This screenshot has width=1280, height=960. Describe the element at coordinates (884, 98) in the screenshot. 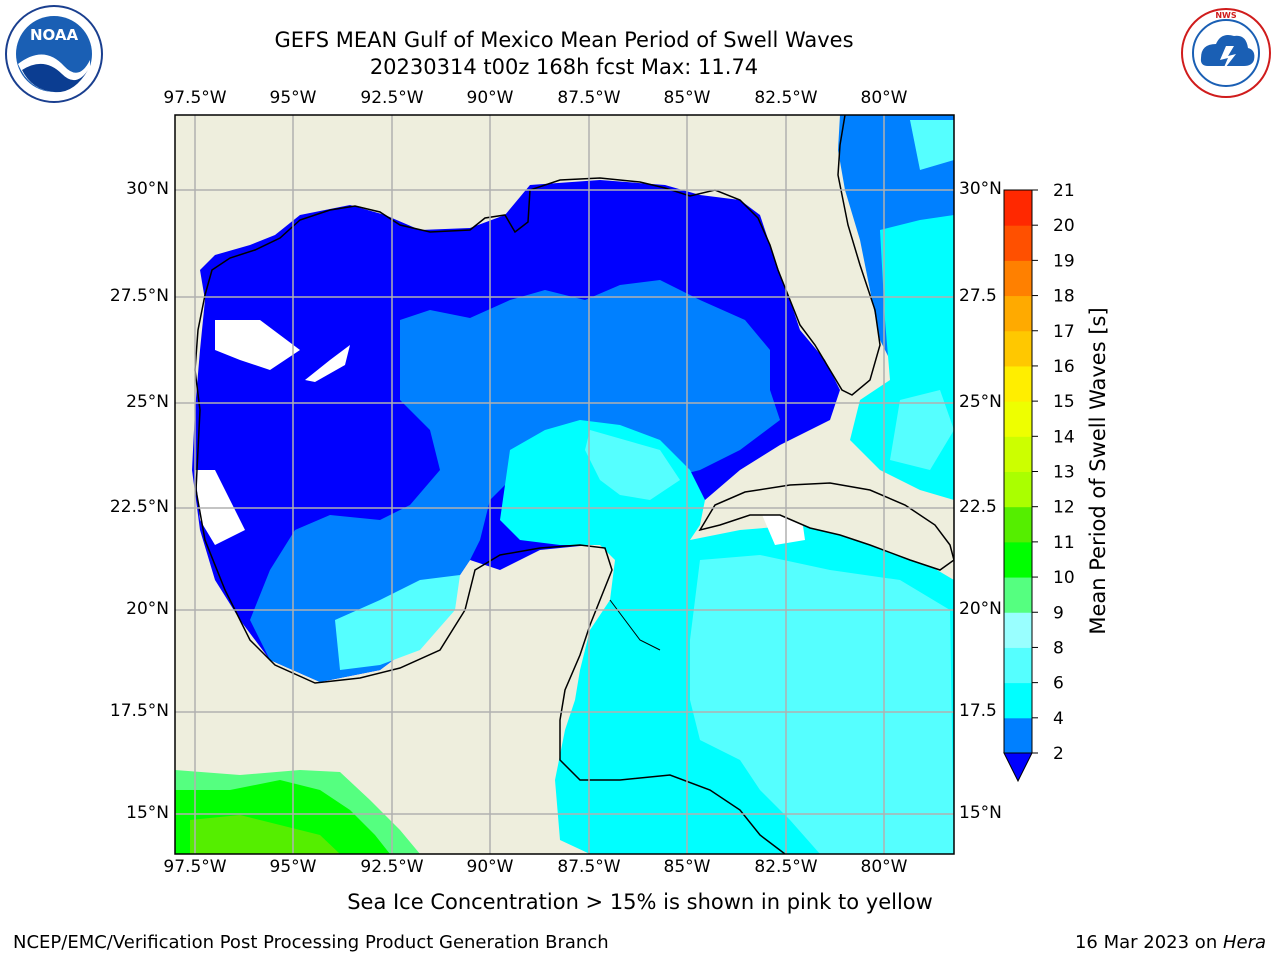

I see `lon-label-top: 80°W` at that location.